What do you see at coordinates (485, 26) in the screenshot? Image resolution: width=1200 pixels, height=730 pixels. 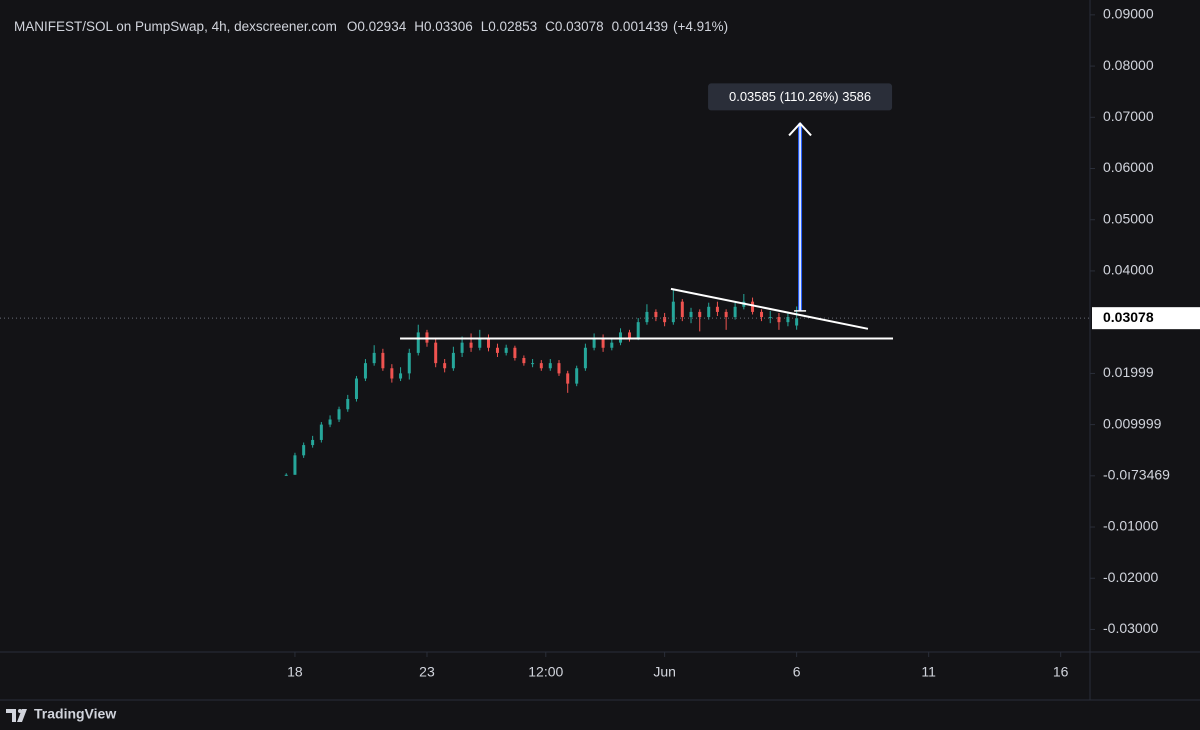 I see `ohlc-label: L` at bounding box center [485, 26].